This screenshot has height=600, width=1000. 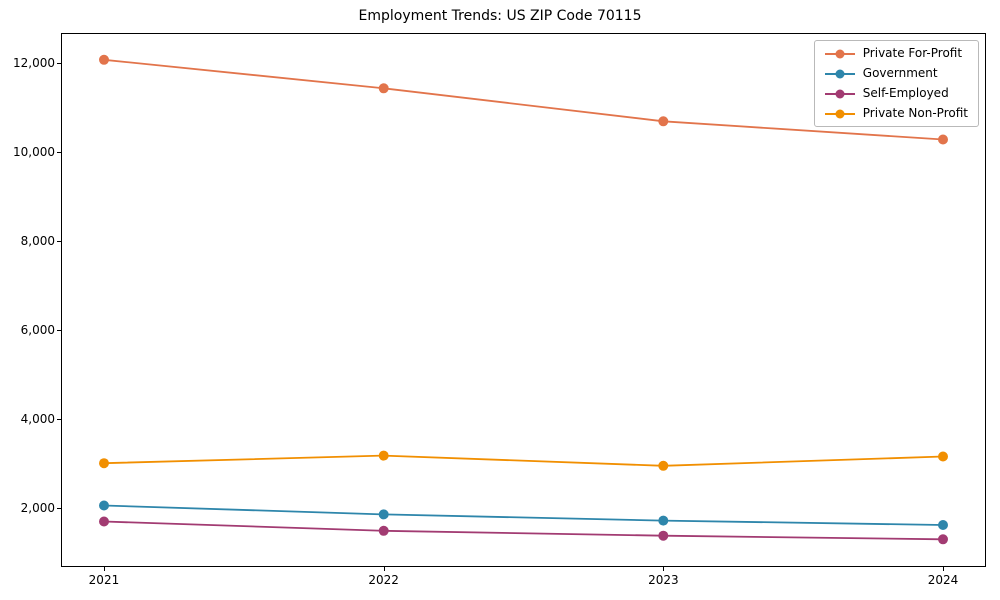 What do you see at coordinates (915, 113) in the screenshot?
I see `legend-label: Private Non-Profit` at bounding box center [915, 113].